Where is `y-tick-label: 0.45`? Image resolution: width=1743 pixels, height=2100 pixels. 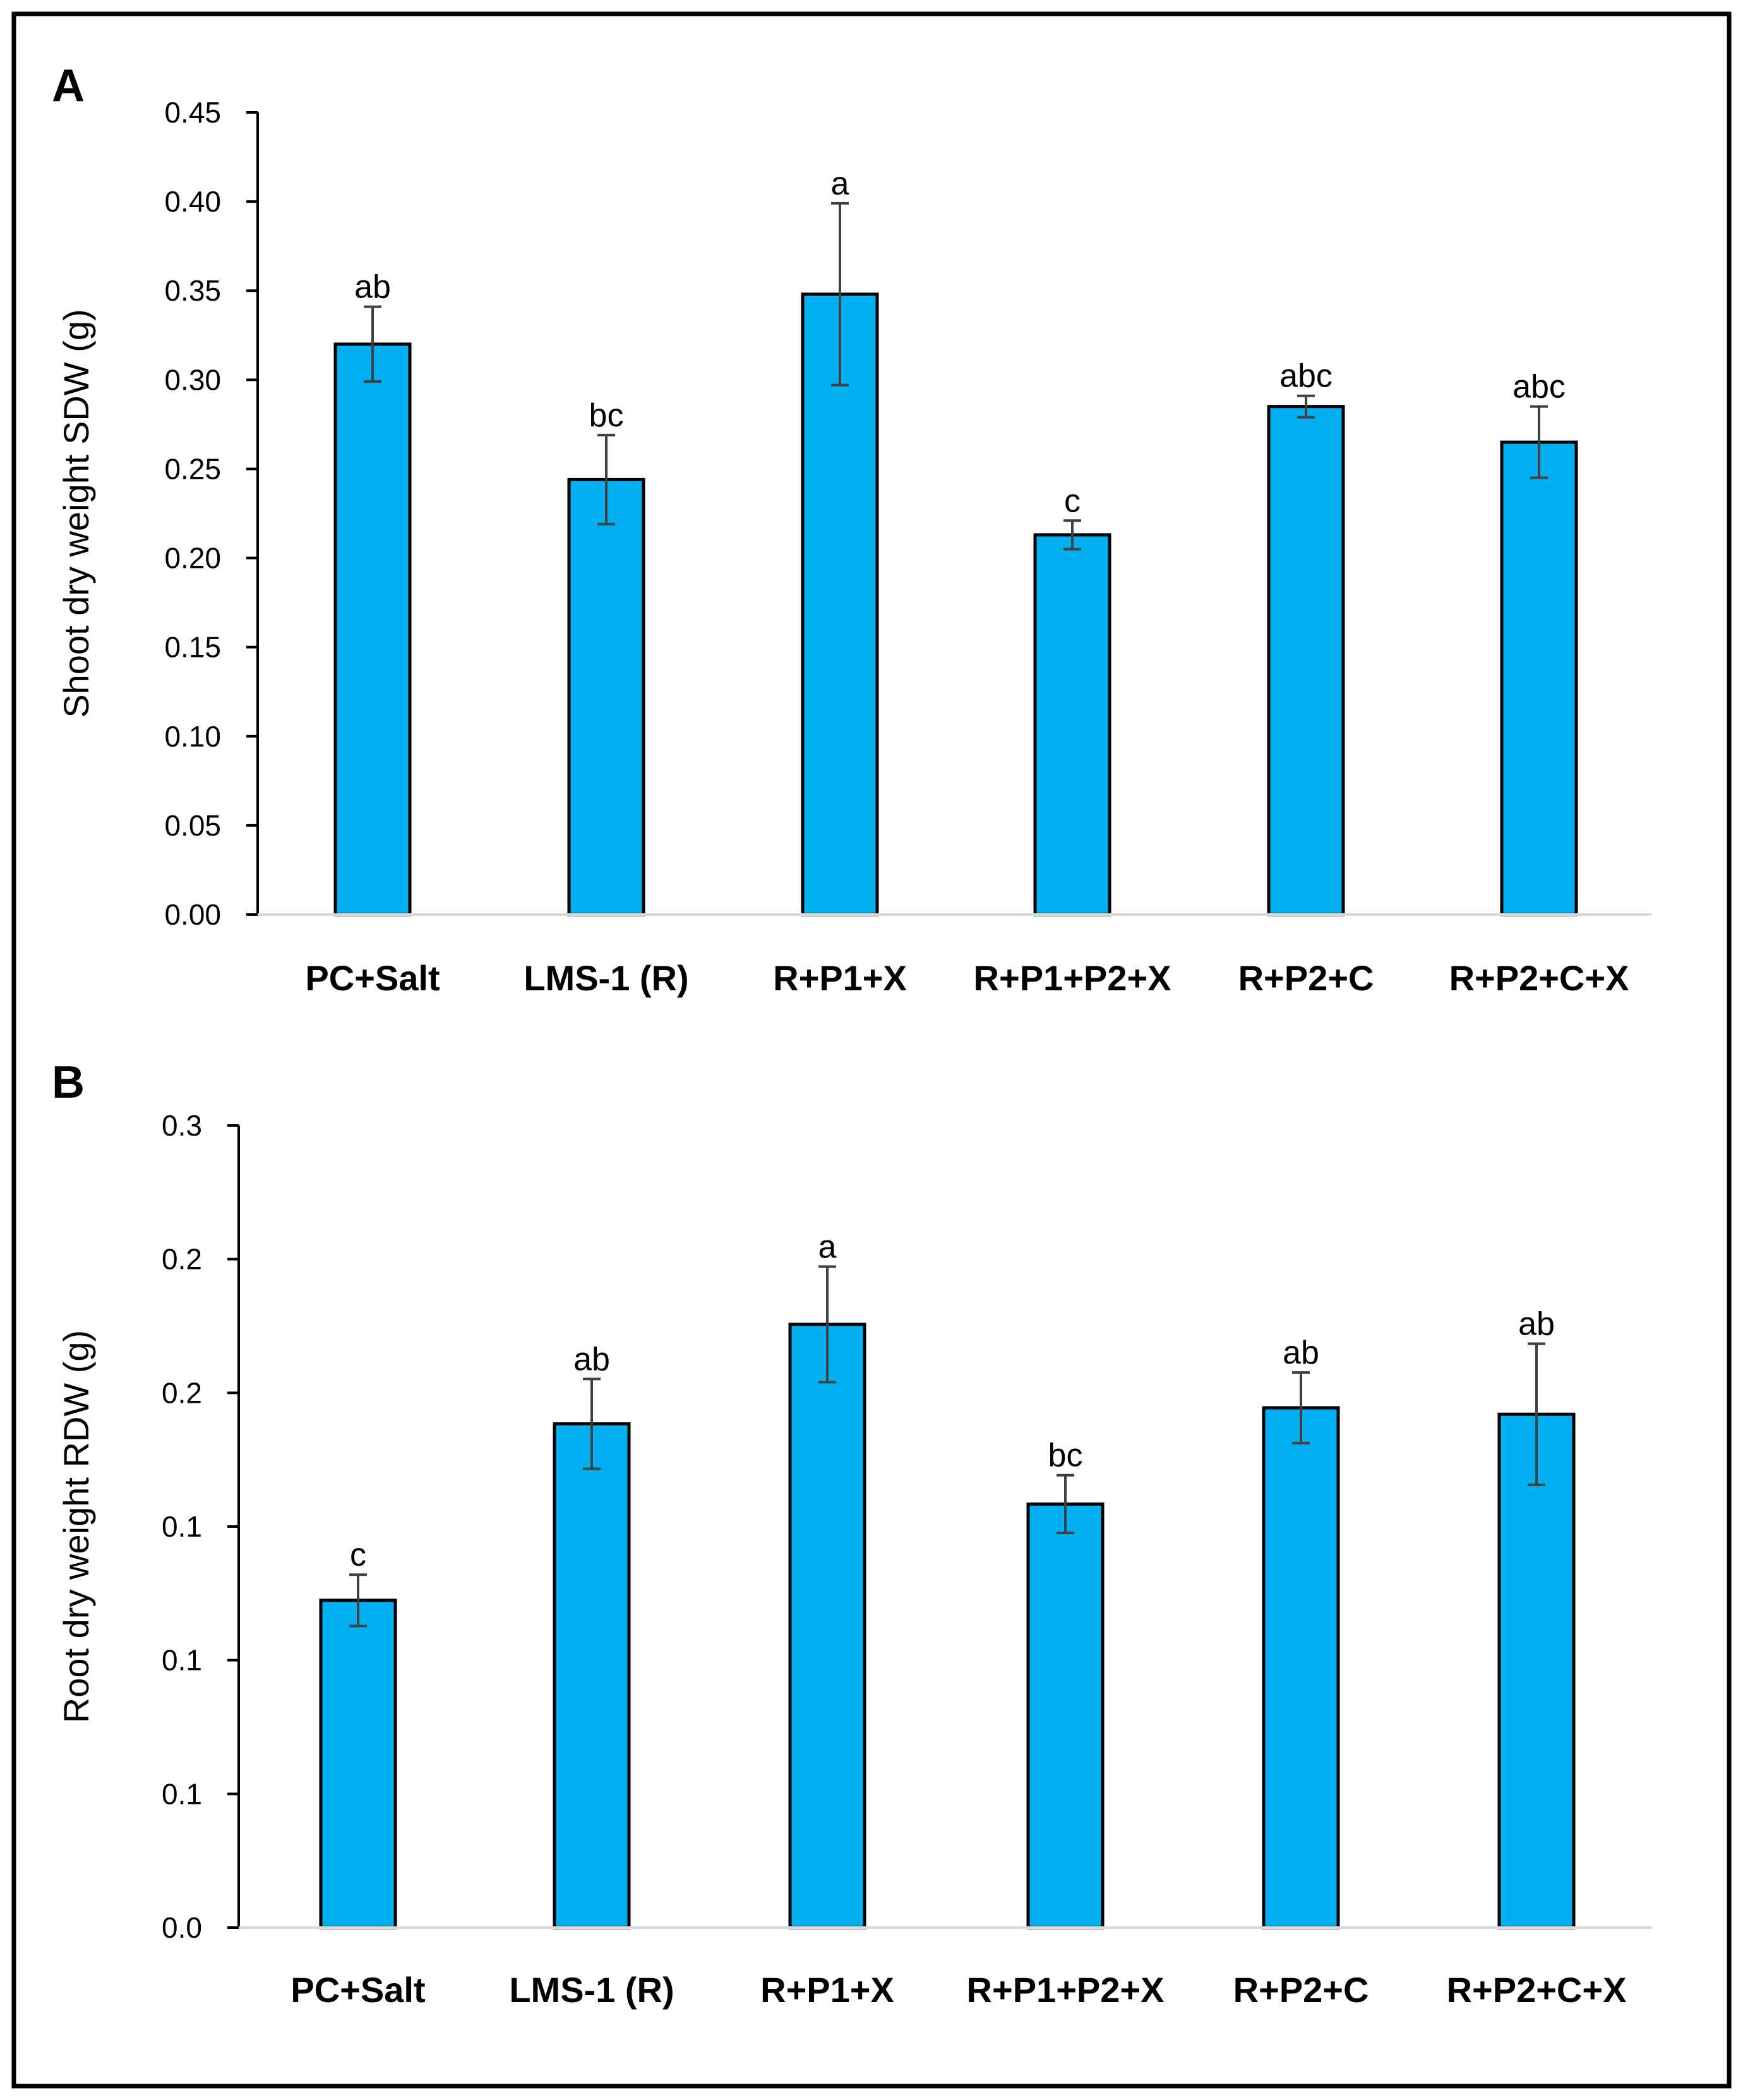
y-tick-label: 0.45 is located at coordinates (192, 112).